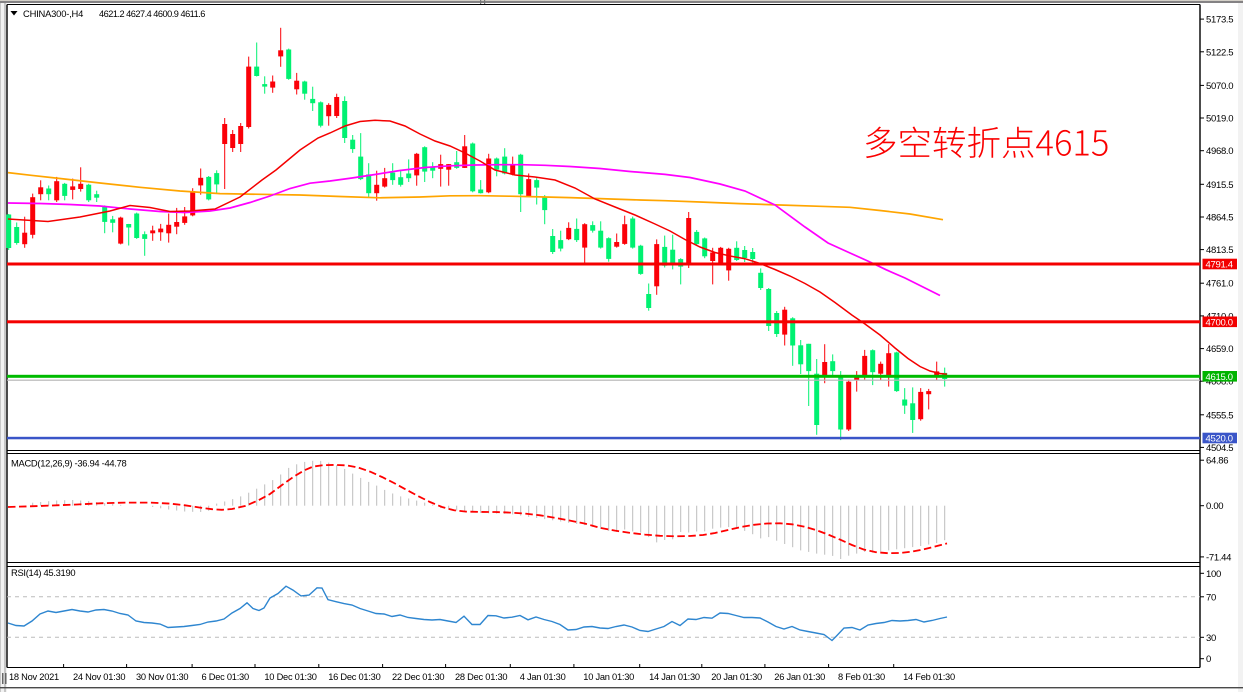 The image size is (1243, 692). Describe the element at coordinates (1219, 415) in the screenshot. I see `svg-text: 4555.5` at that location.